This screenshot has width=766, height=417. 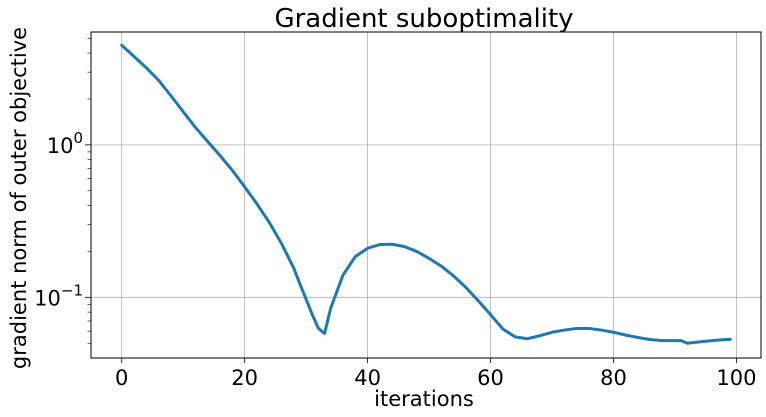 I want to click on x-tick-label: 100, so click(x=736, y=378).